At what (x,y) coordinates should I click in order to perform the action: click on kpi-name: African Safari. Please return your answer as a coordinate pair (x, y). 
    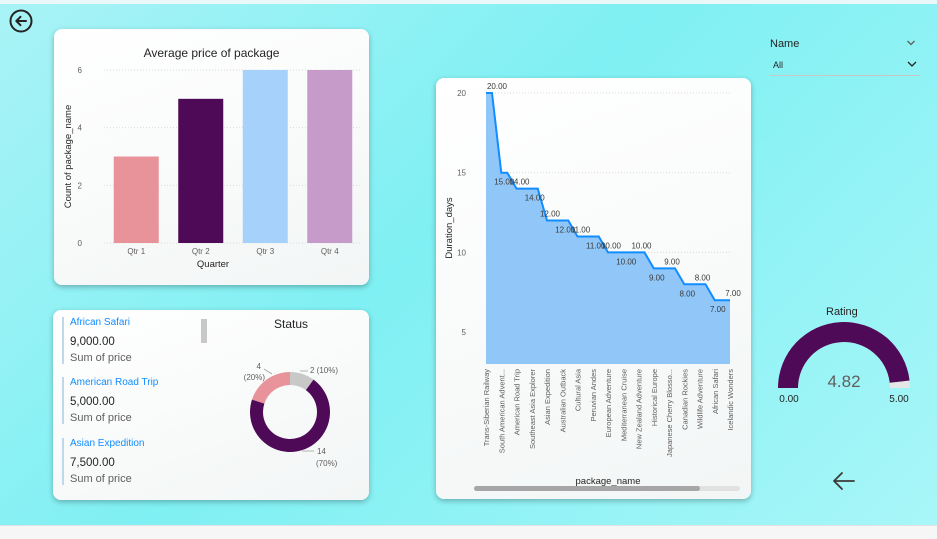
    Looking at the image, I should click on (100, 322).